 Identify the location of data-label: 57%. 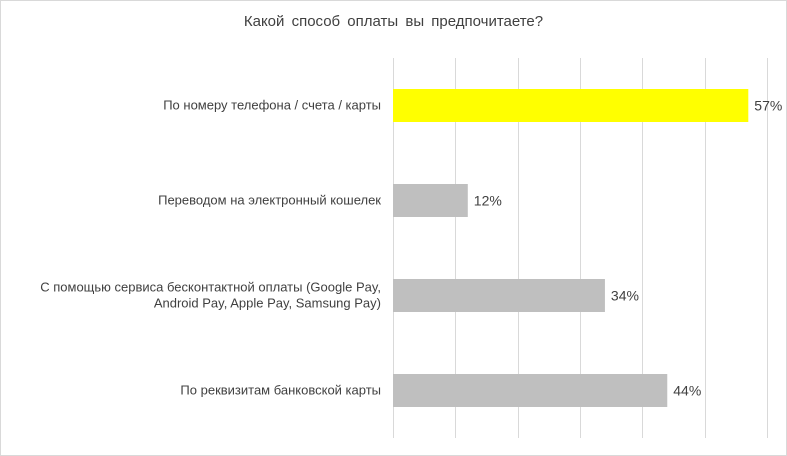
(768, 106).